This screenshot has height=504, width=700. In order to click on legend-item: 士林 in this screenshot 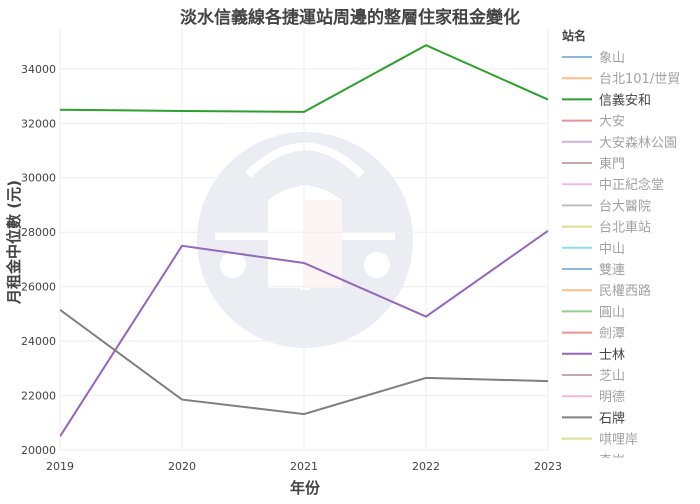, I will do `click(593, 355)`.